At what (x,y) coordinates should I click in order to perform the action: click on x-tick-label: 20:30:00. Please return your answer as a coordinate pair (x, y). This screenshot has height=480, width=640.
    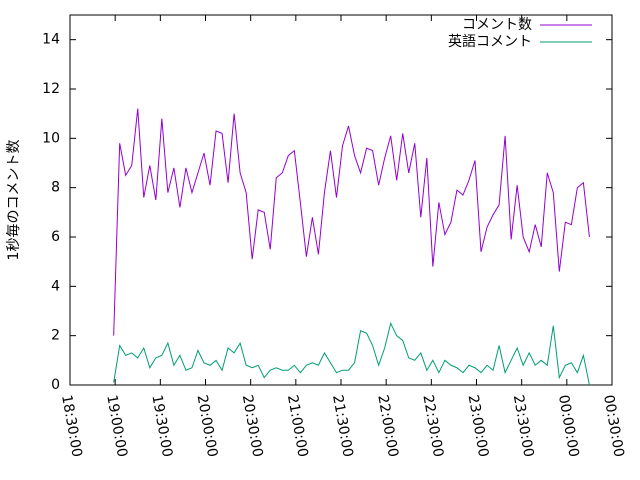
    Looking at the image, I should click on (252, 426).